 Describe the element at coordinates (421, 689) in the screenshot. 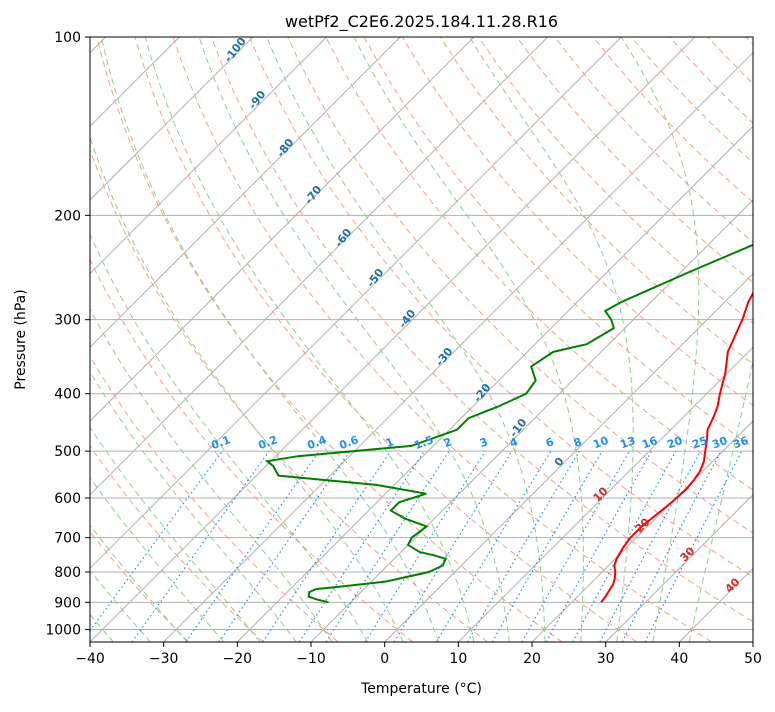

I see `x-axis-label: Temperature (°C)` at that location.